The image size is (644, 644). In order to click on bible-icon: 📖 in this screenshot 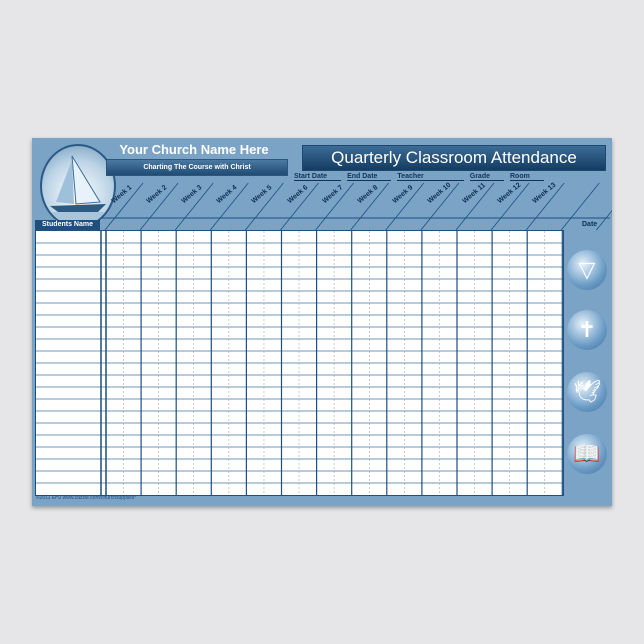, I will do `click(587, 454)`.